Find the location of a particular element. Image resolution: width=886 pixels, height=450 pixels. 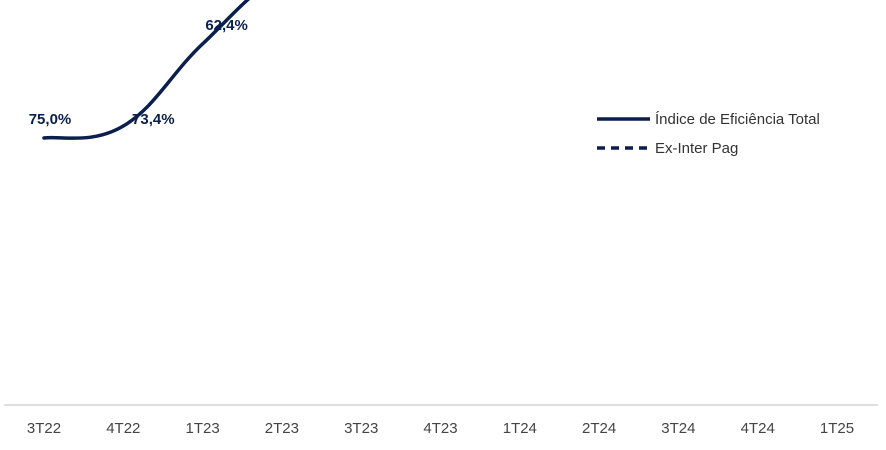

series-line-total is located at coordinates (146, 70).